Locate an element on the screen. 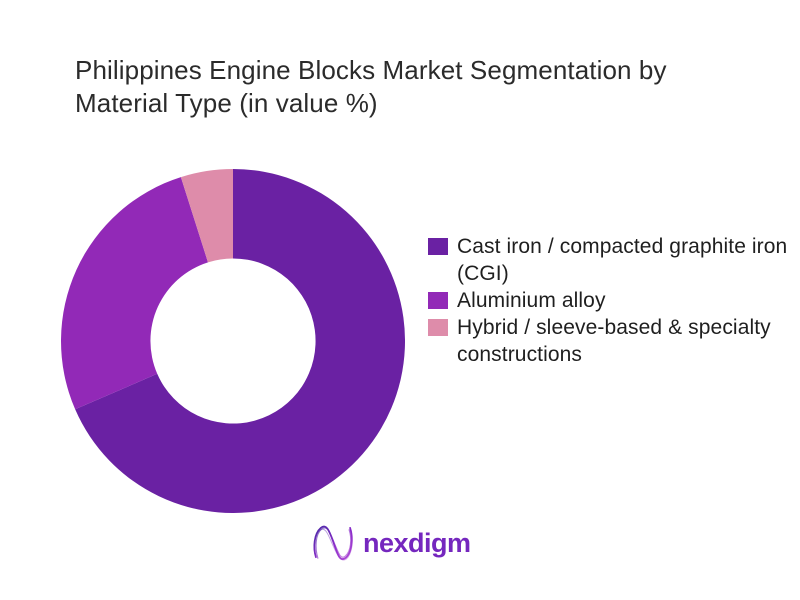 This screenshot has width=800, height=600. legend-label-aluminium: Aluminium alloy is located at coordinates (531, 300).